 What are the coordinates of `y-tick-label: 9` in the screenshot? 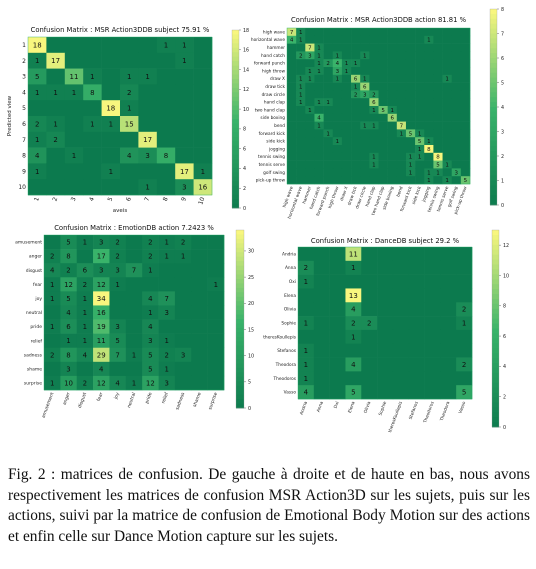 It's located at (24, 171).